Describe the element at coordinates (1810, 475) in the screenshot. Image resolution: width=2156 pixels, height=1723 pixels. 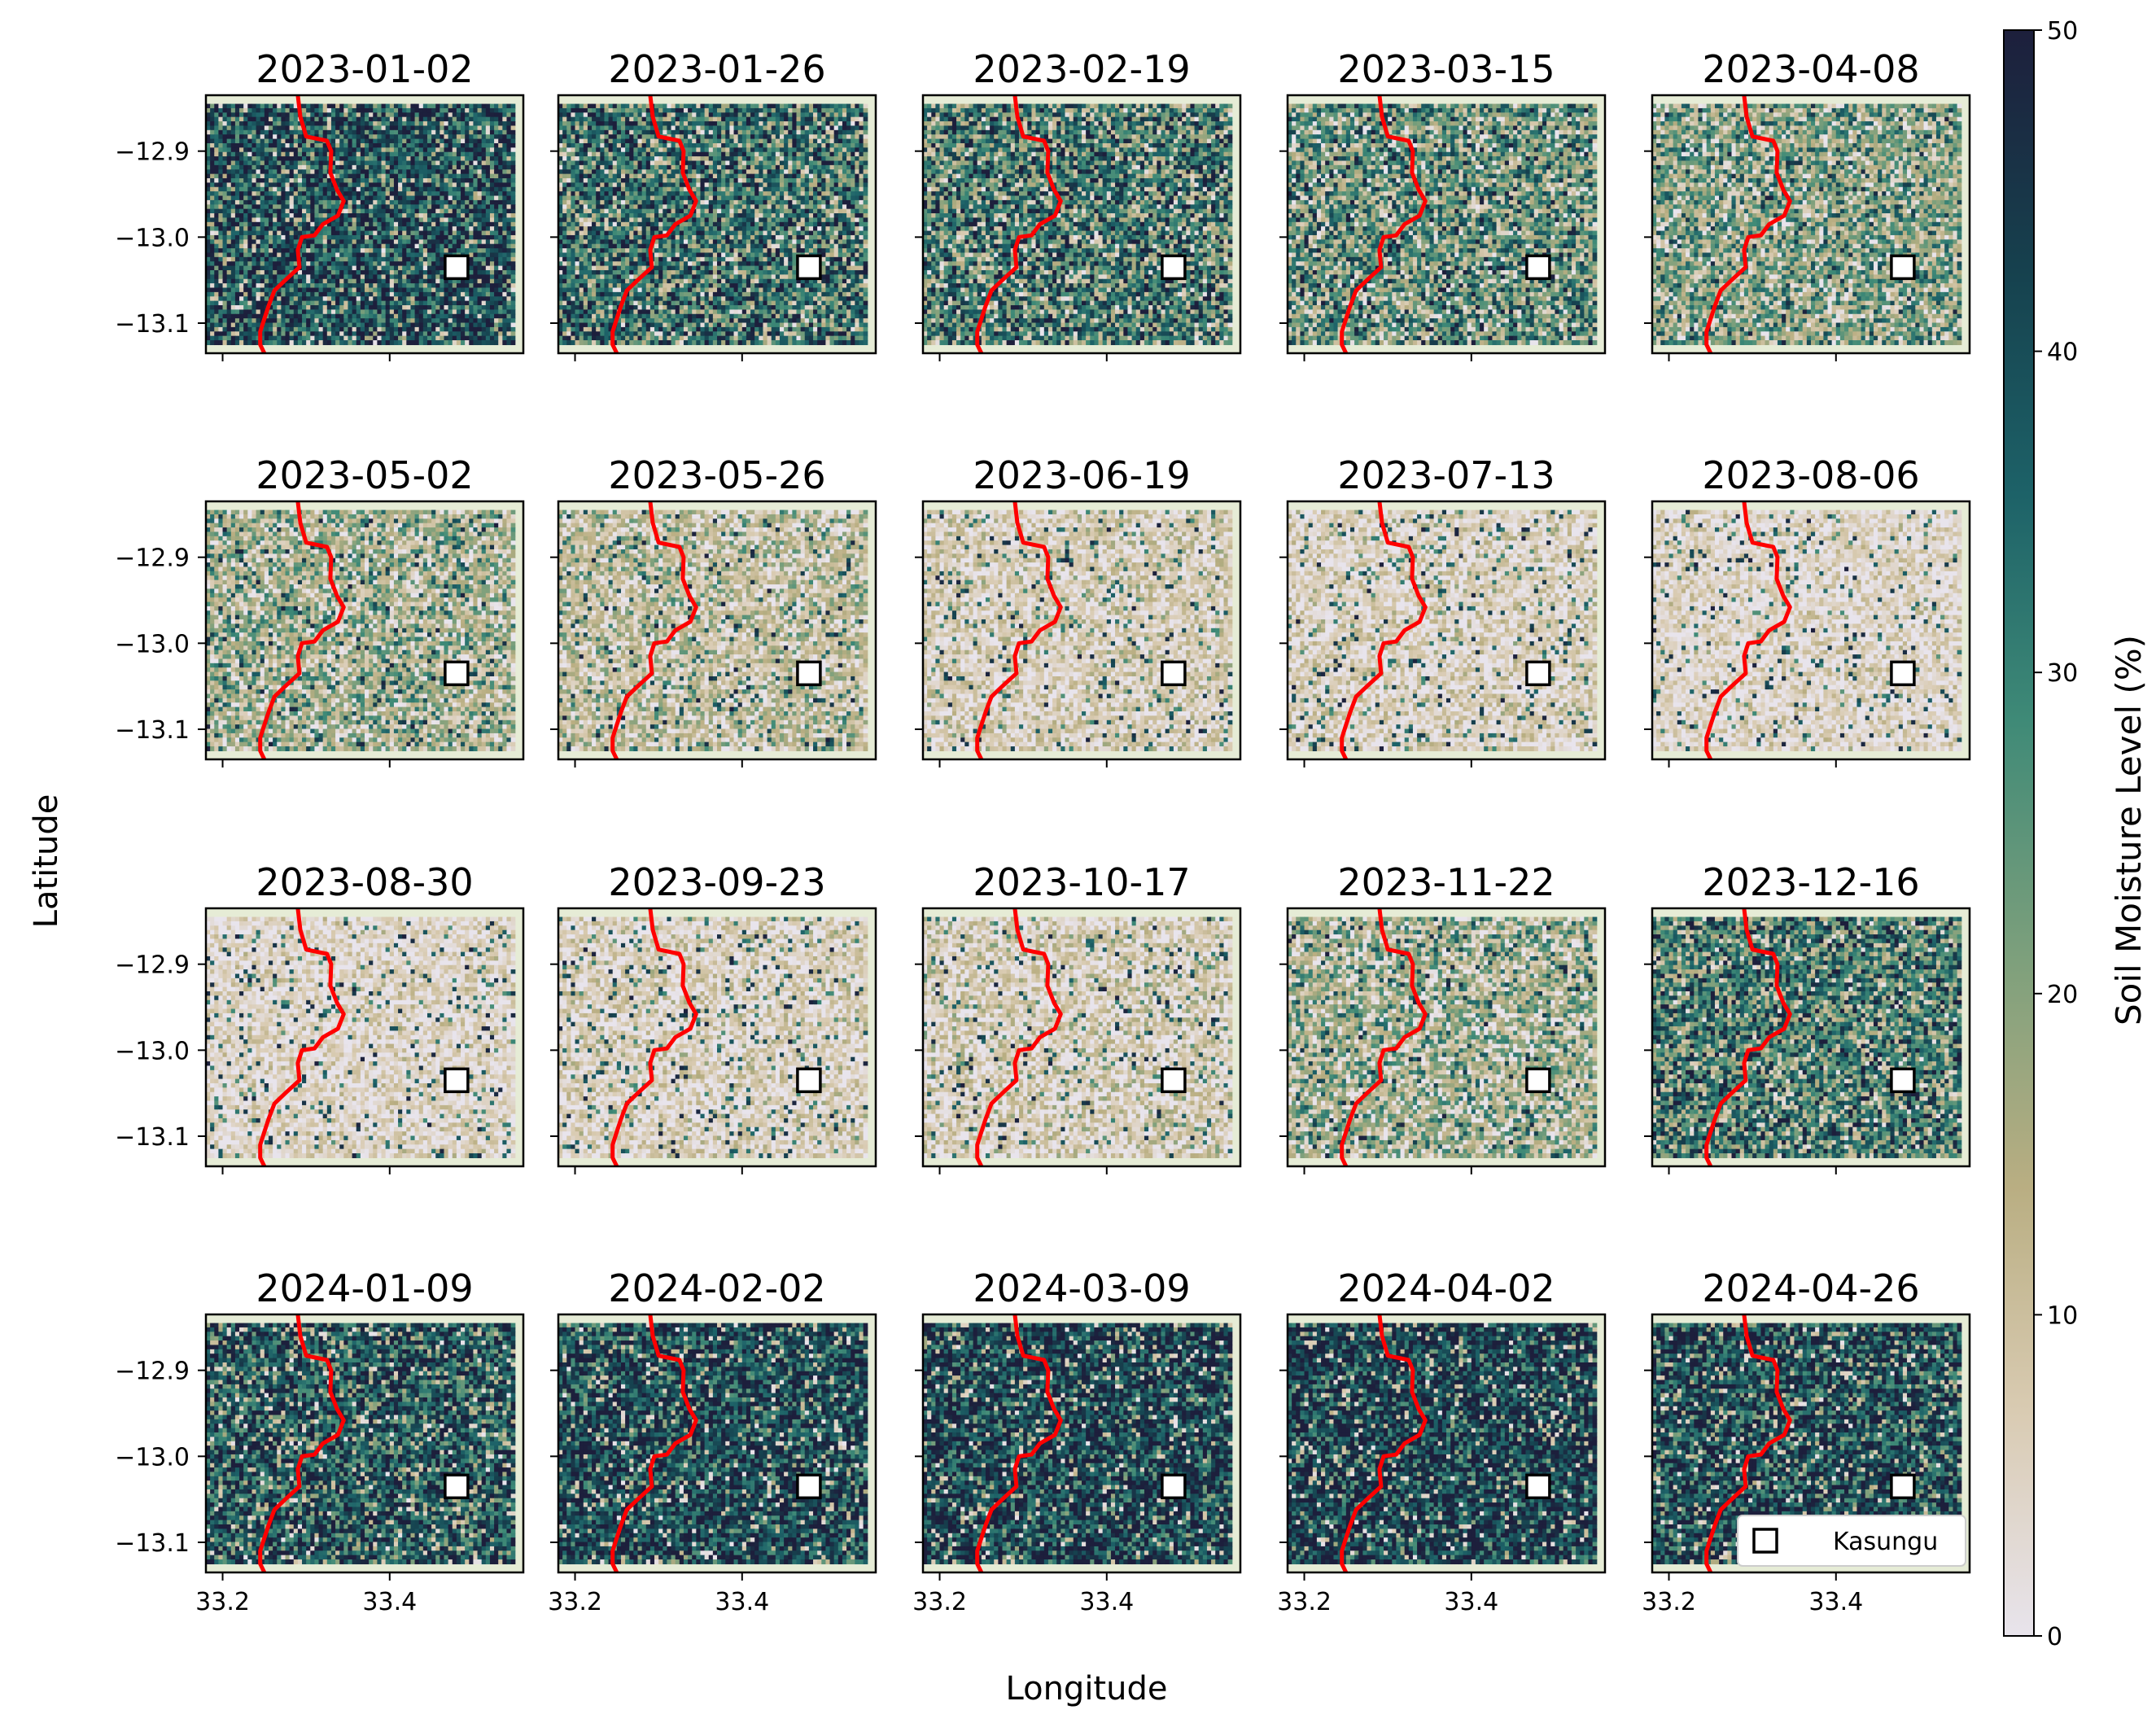
I see `panel-title: 2023-08-06` at that location.